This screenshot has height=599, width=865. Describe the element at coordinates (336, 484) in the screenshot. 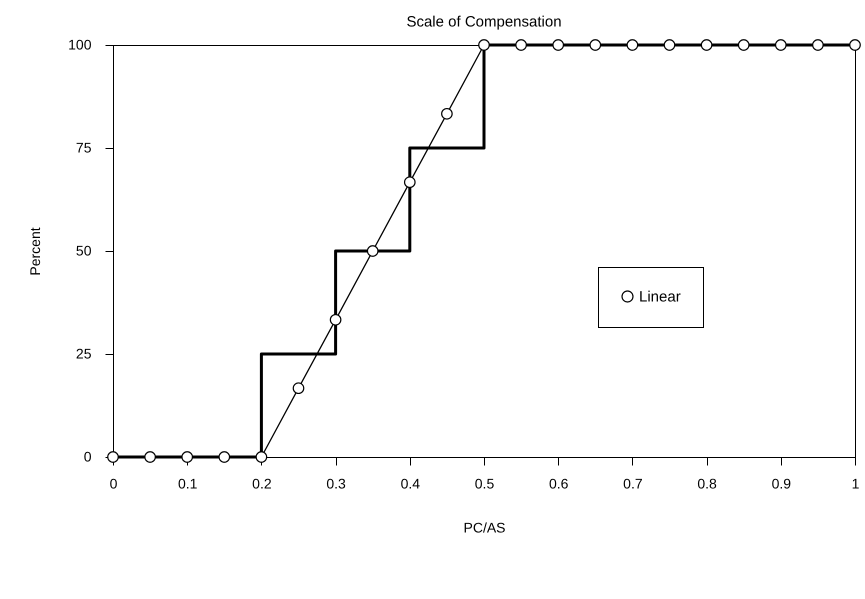

I see `x-tick-label: 0.3` at that location.